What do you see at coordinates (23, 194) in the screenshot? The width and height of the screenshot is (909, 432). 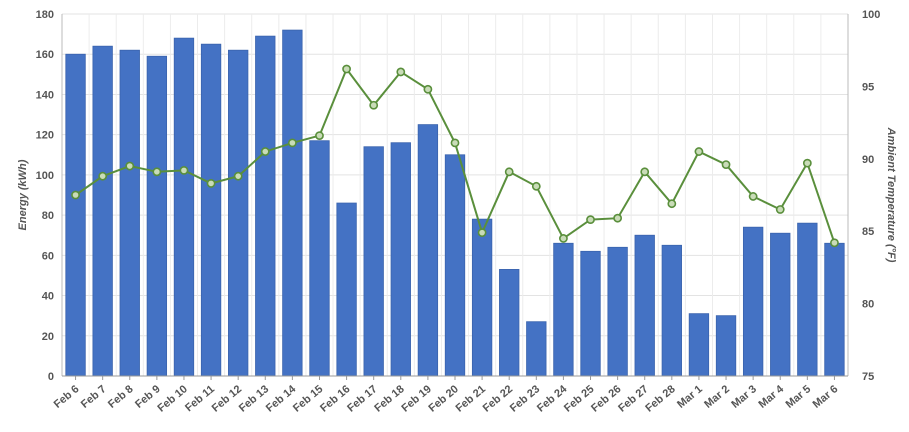 I see `y-axis-title: Energy (kWh)` at bounding box center [23, 194].